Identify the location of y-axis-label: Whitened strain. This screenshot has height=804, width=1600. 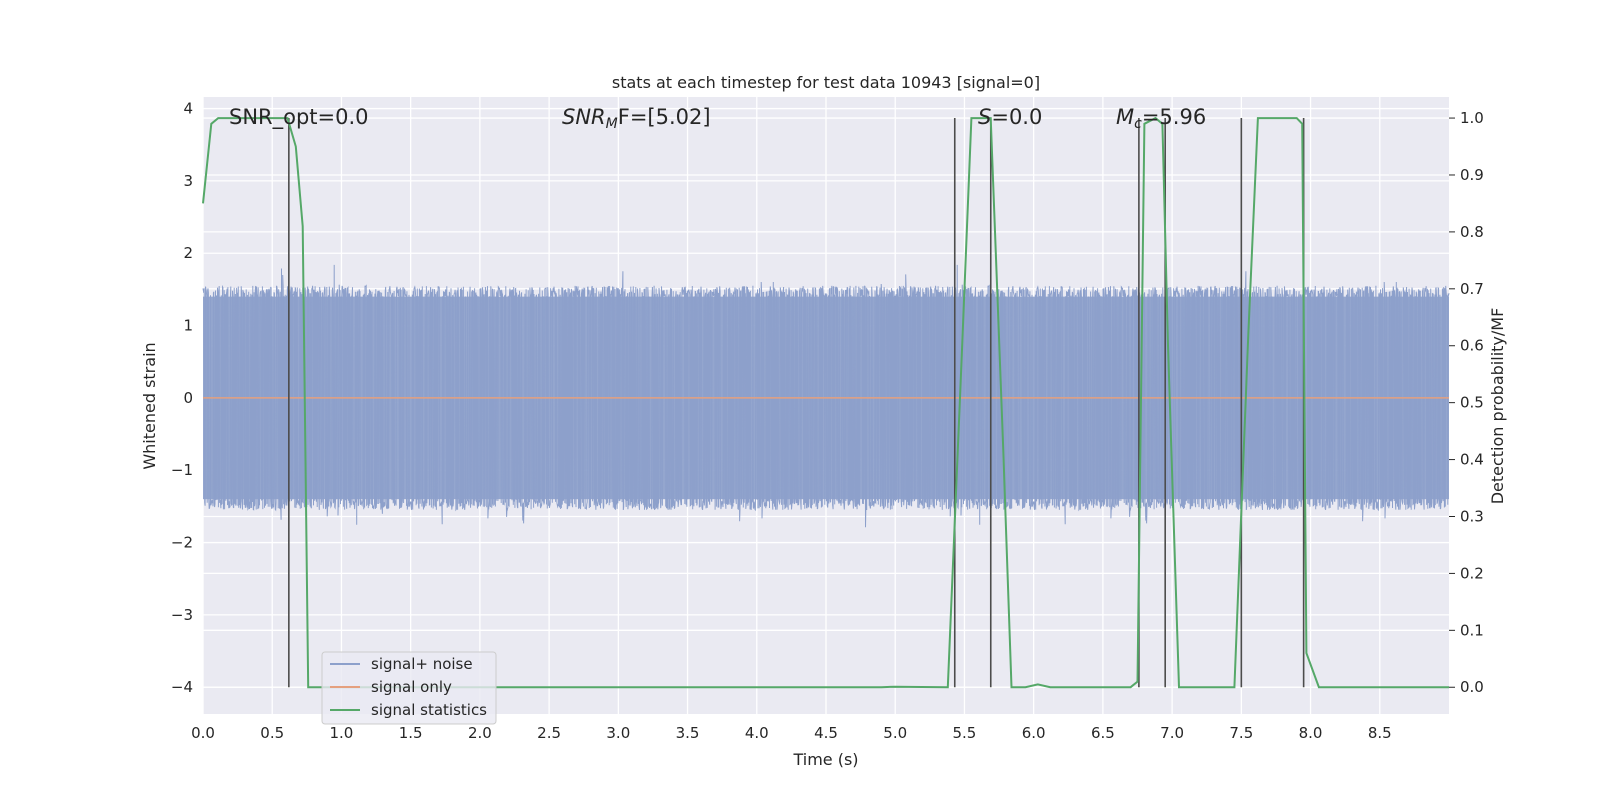
(149, 405).